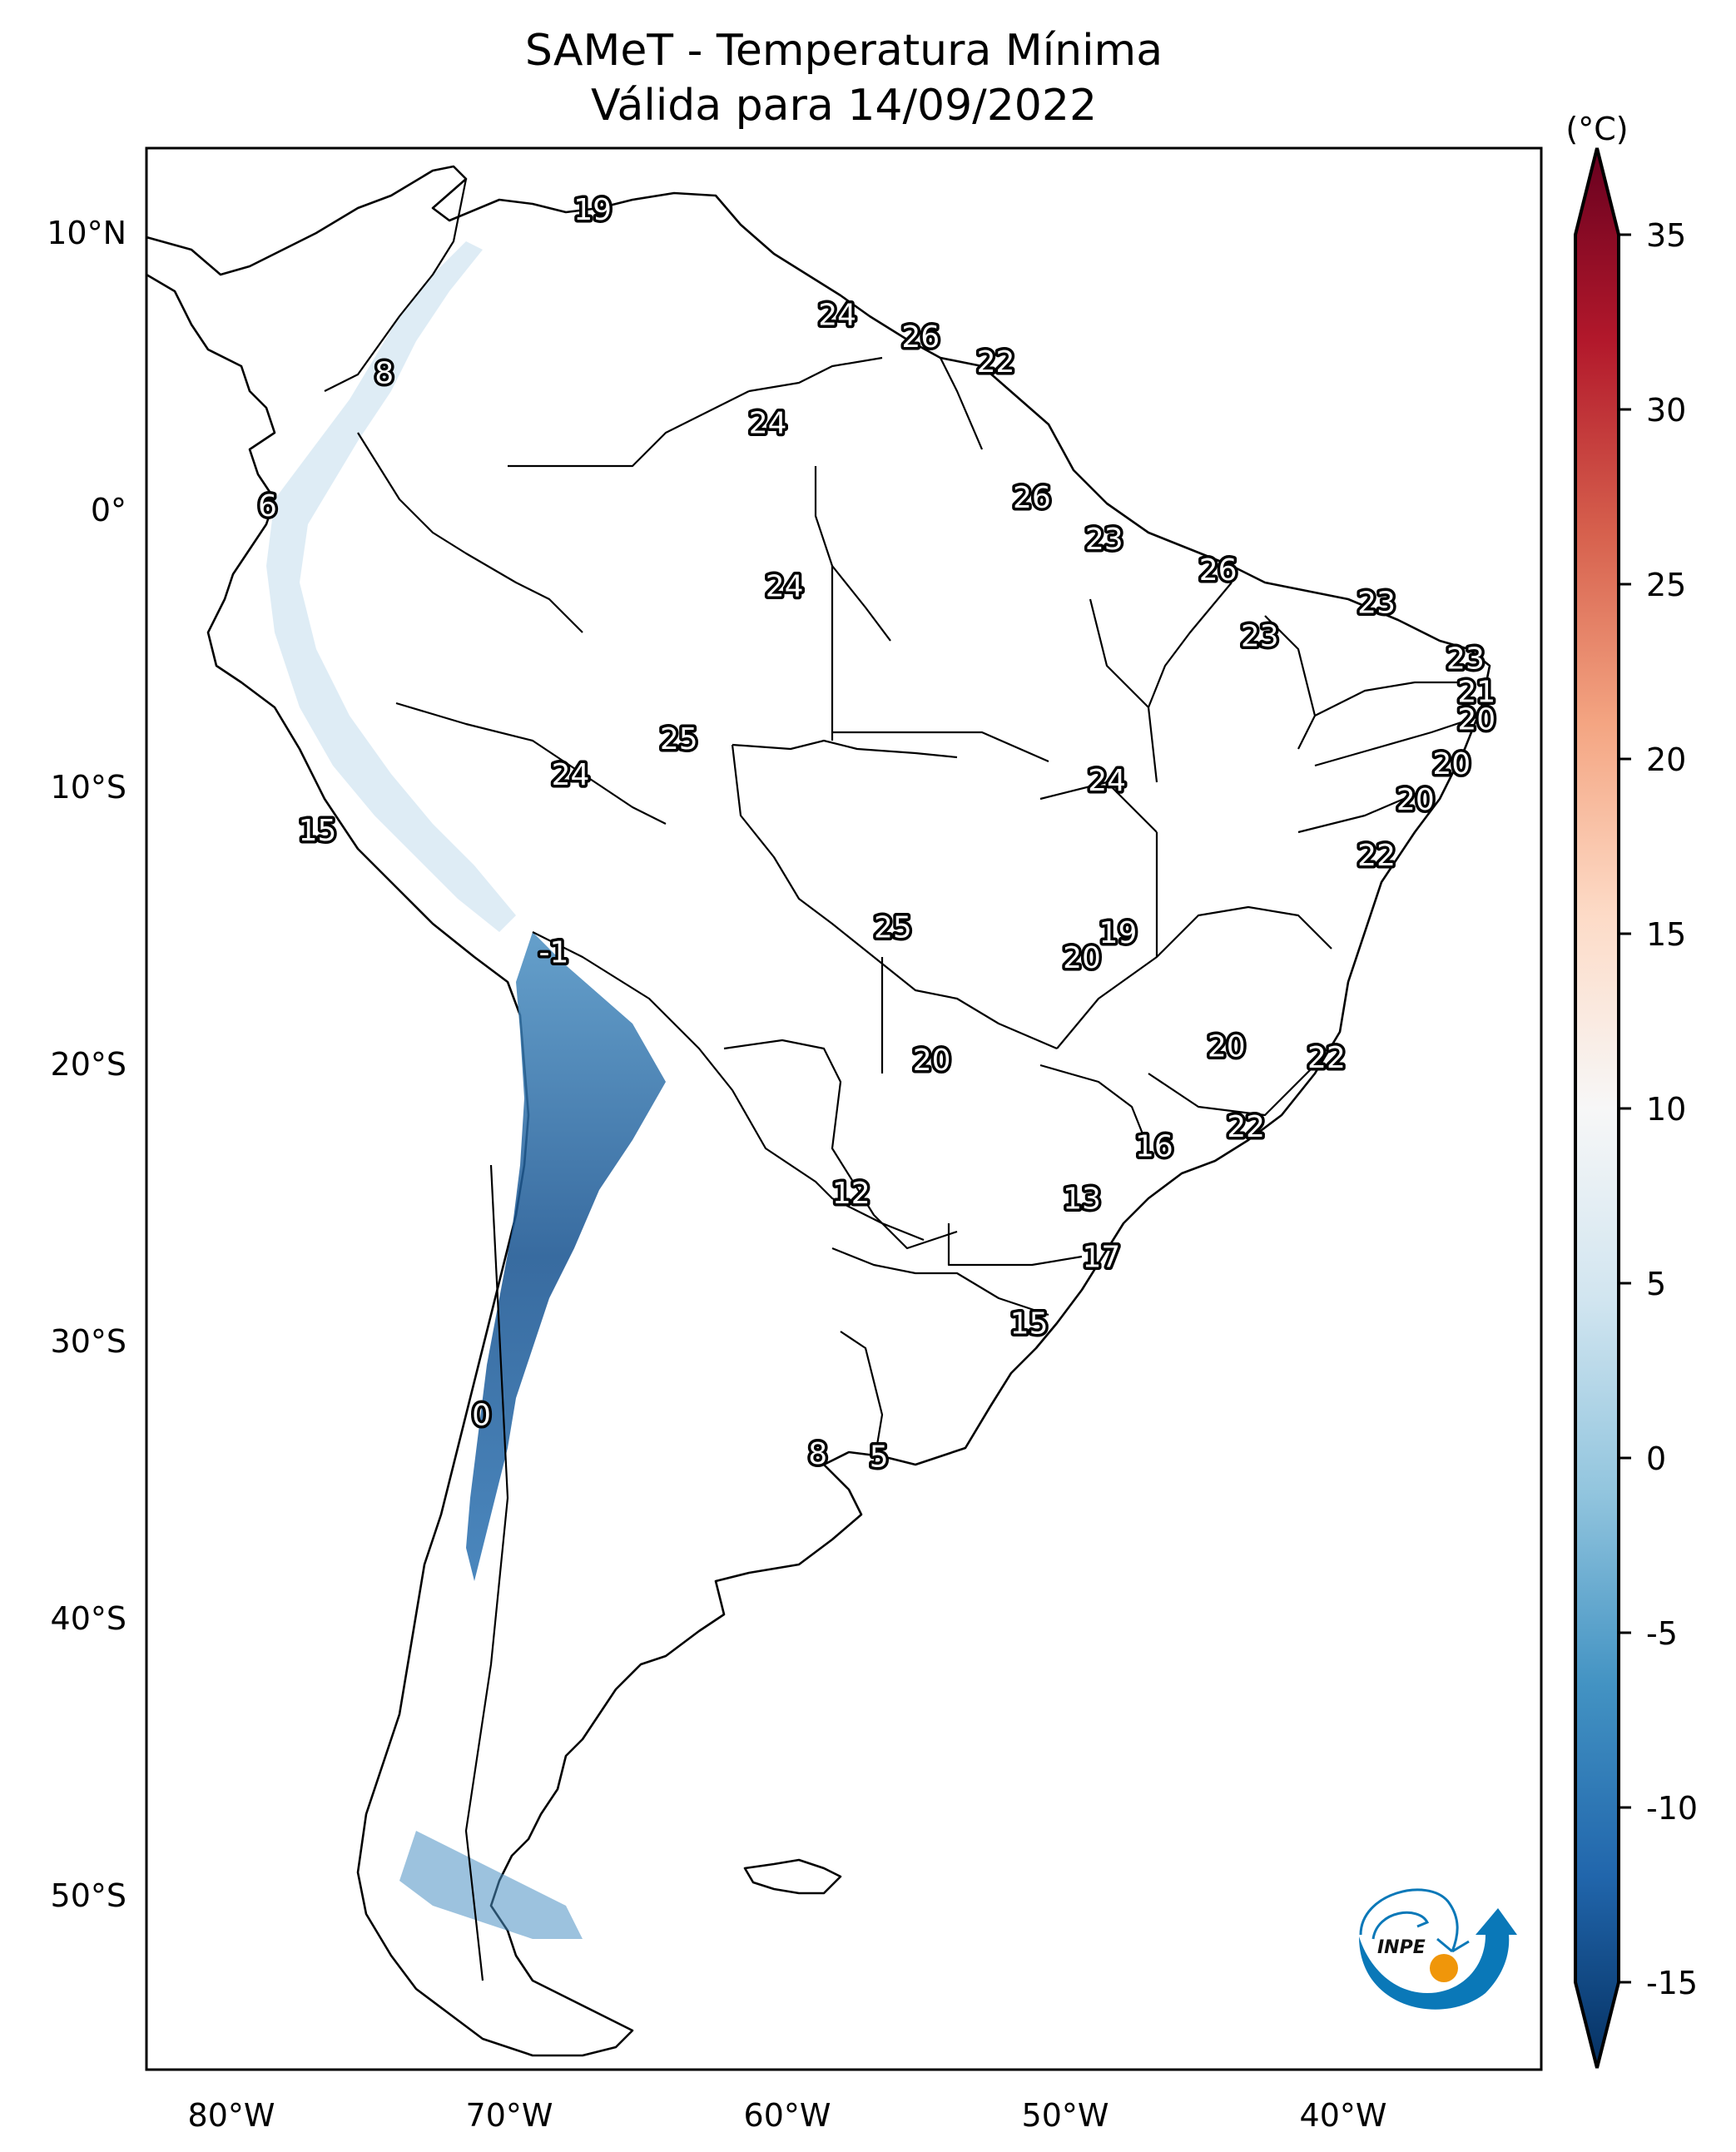 Image resolution: width=1736 pixels, height=2152 pixels. Describe the element at coordinates (1343, 2115) in the screenshot. I see `x-tick-label: 40°W` at that location.